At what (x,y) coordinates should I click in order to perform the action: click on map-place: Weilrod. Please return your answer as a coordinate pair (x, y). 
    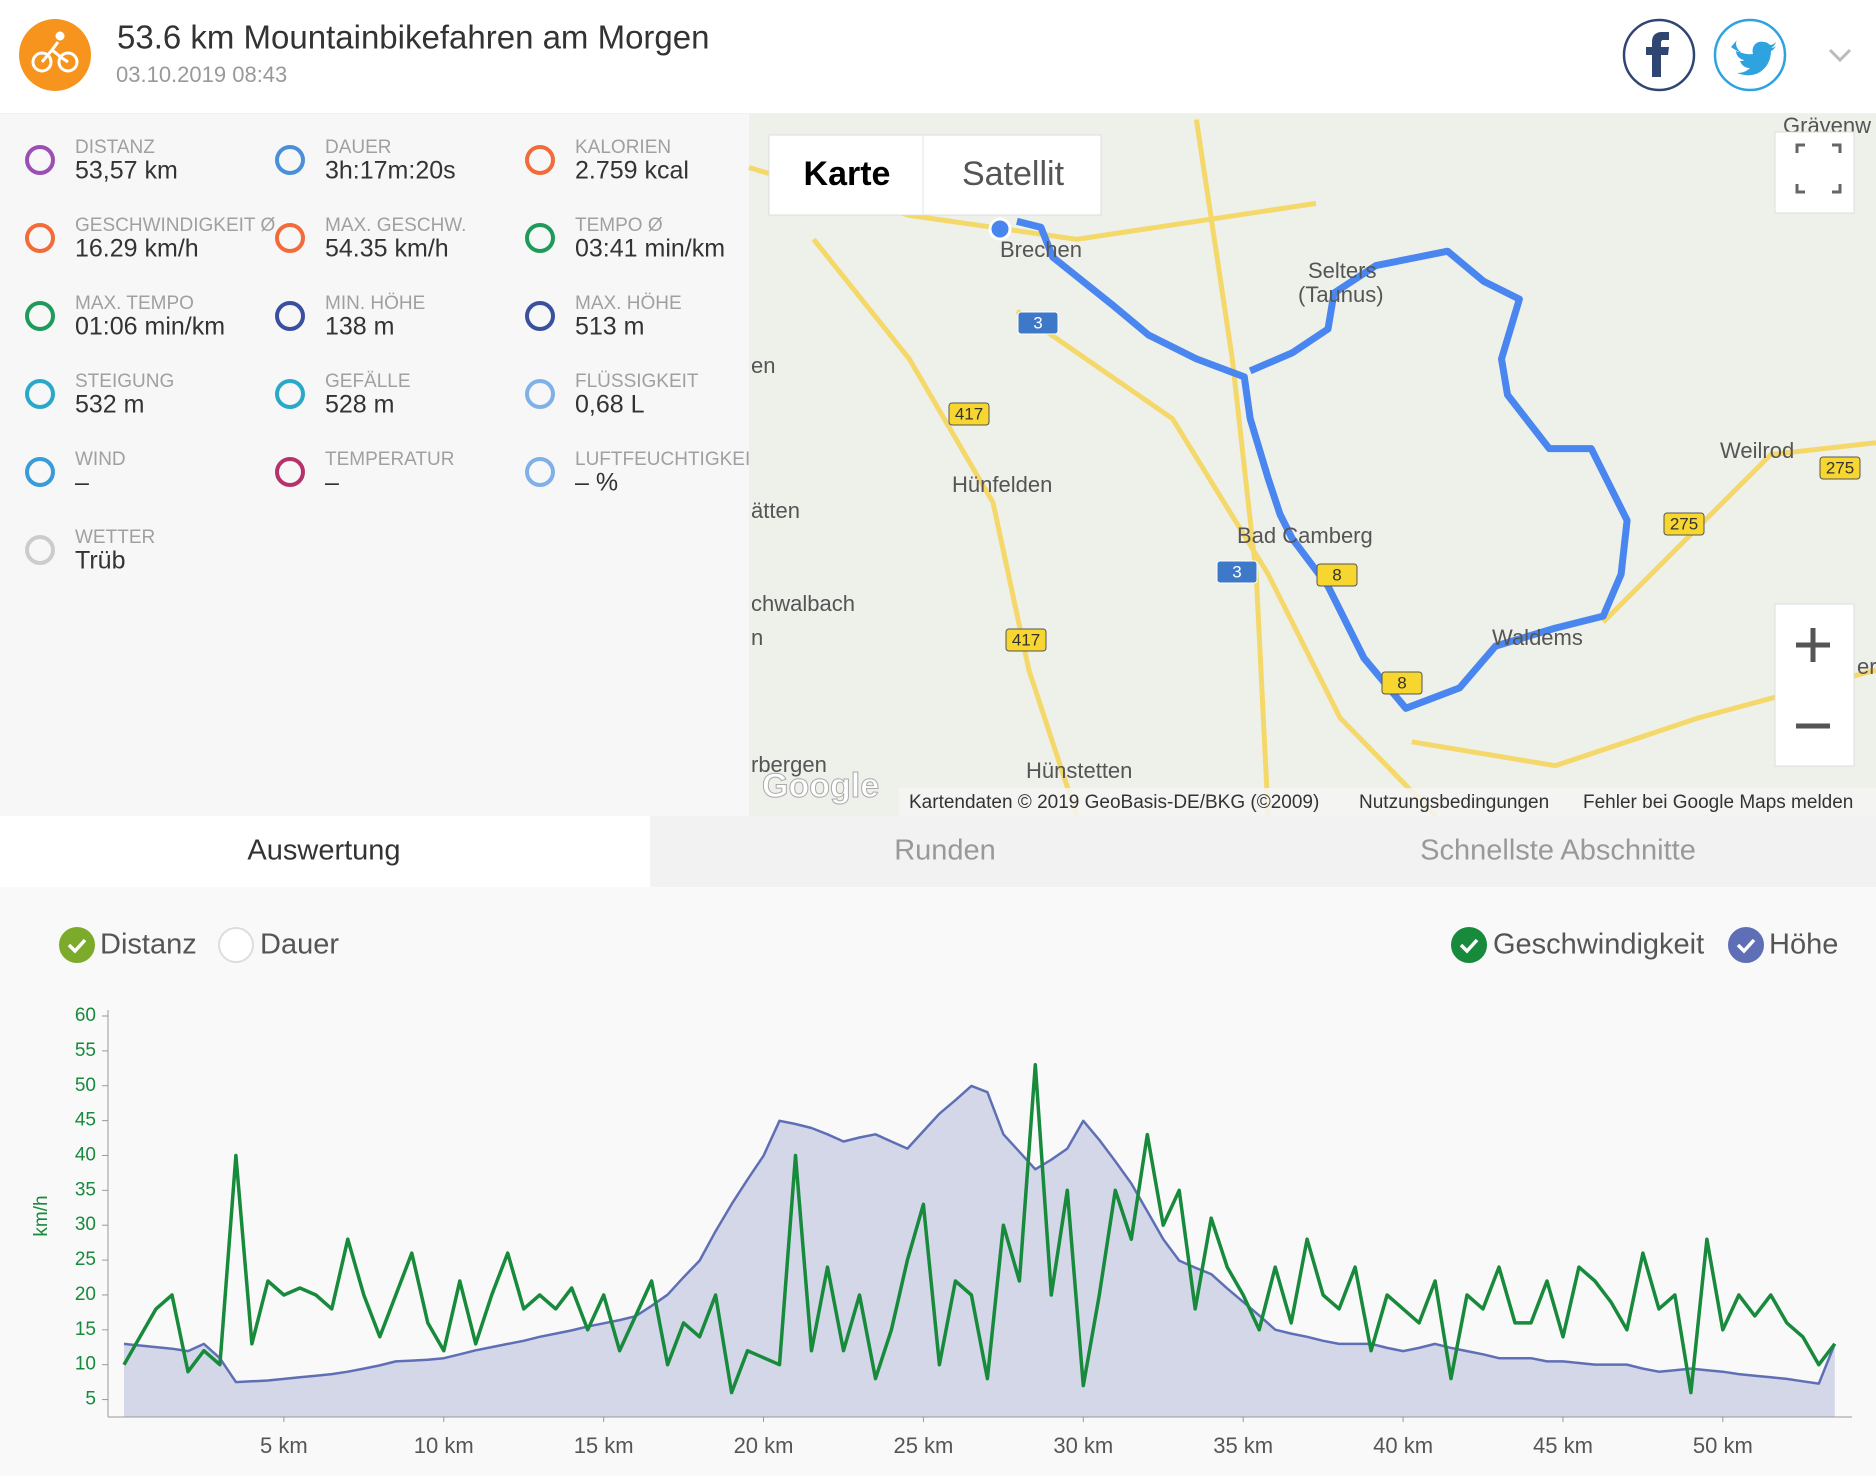
    Looking at the image, I should click on (1757, 450).